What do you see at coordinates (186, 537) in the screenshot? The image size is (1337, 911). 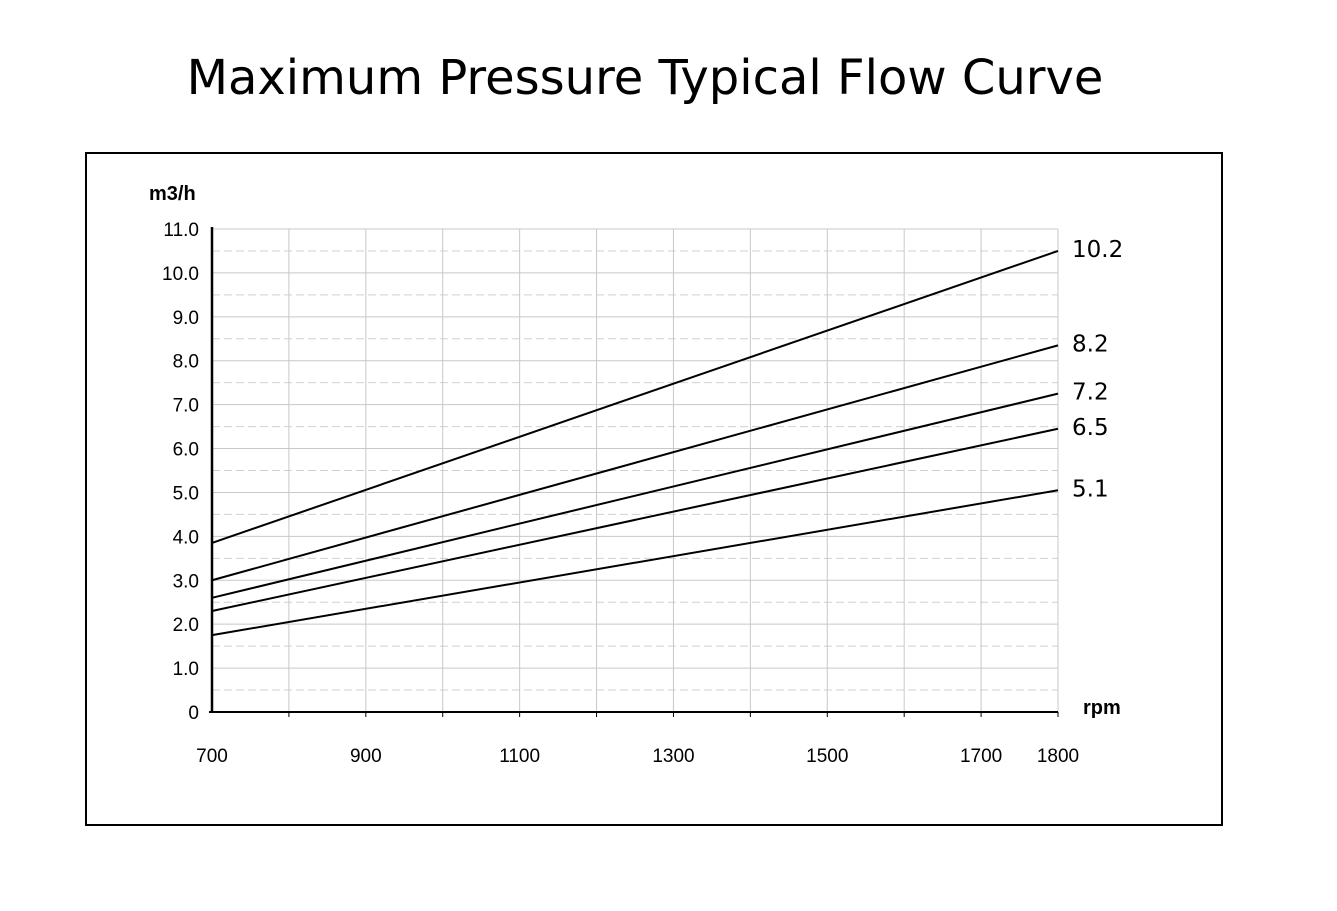 I see `y-tick-label: 4.0` at bounding box center [186, 537].